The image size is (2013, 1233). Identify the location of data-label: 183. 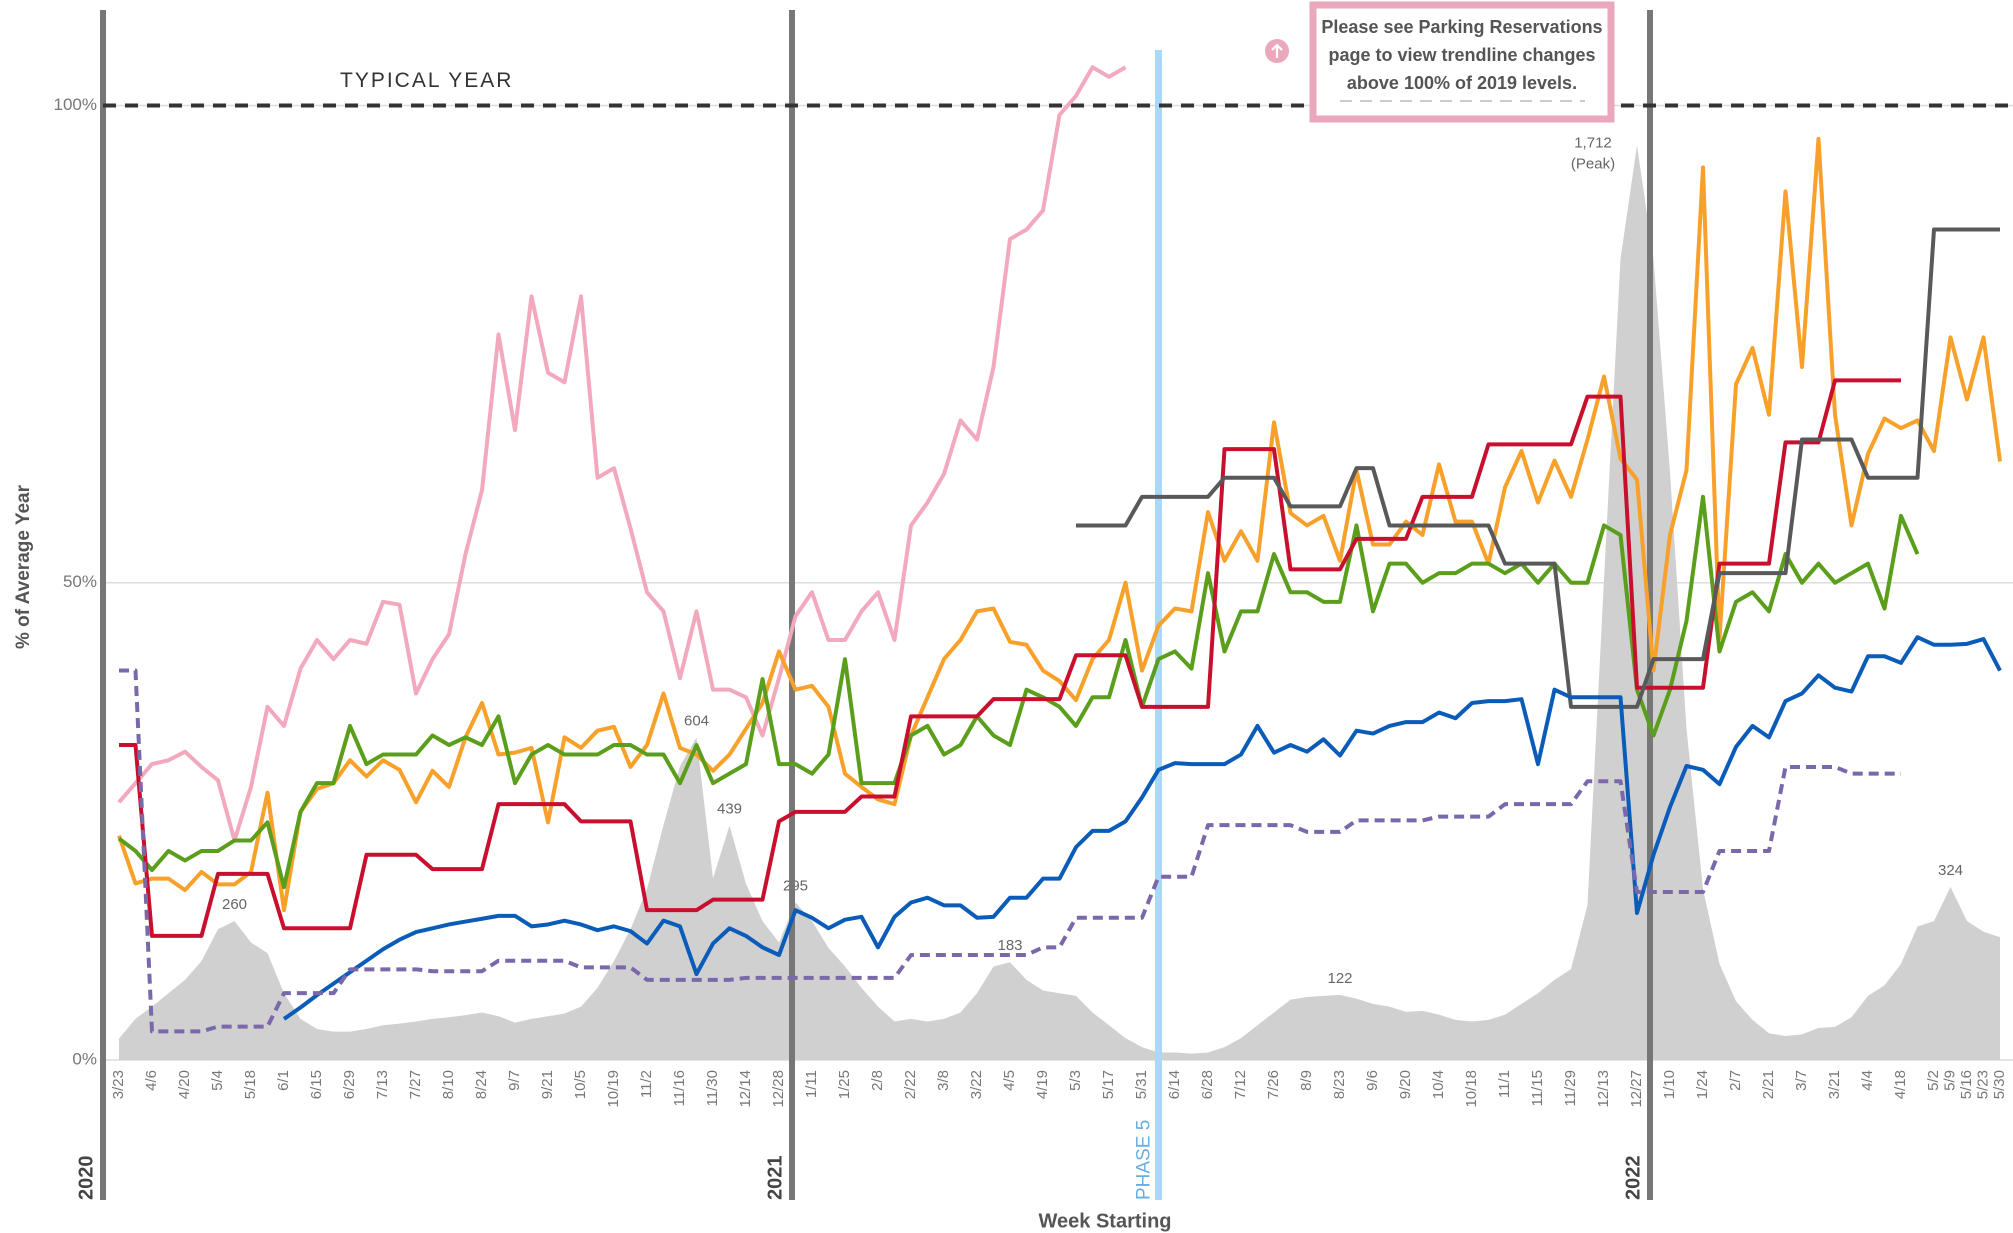
(1009, 945).